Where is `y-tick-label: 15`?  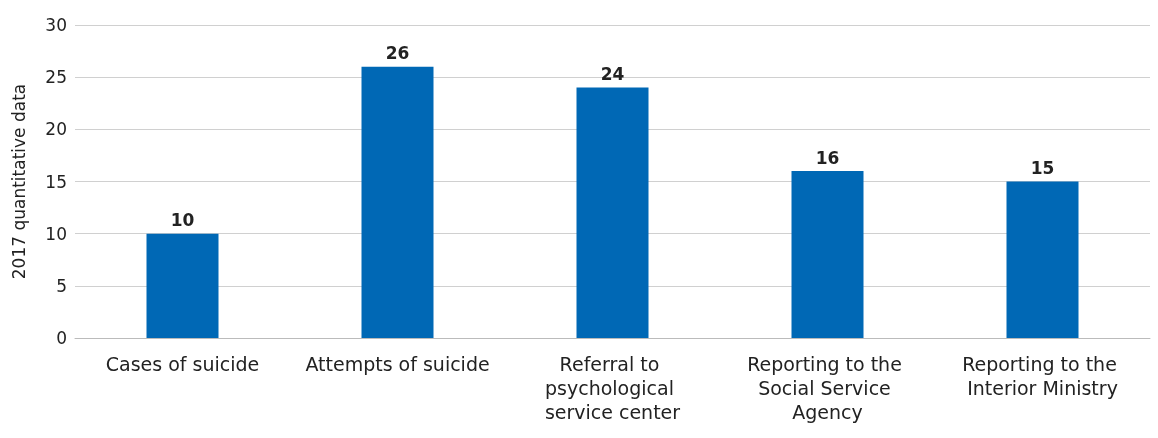 y-tick-label: 15 is located at coordinates (56, 181).